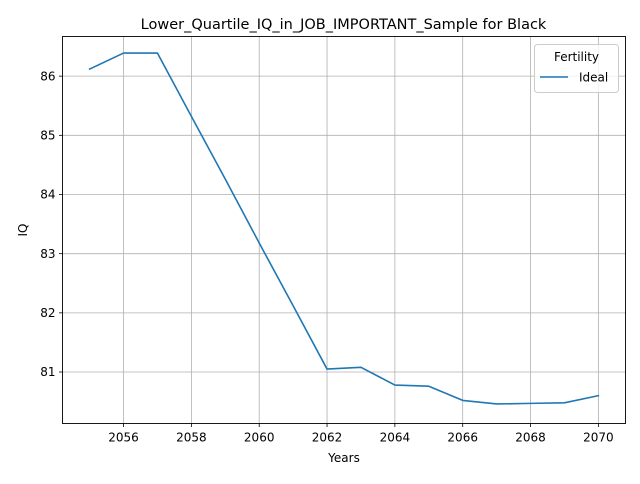 The width and height of the screenshot is (640, 484). Describe the element at coordinates (47, 195) in the screenshot. I see `y-tick-label: 84` at that location.